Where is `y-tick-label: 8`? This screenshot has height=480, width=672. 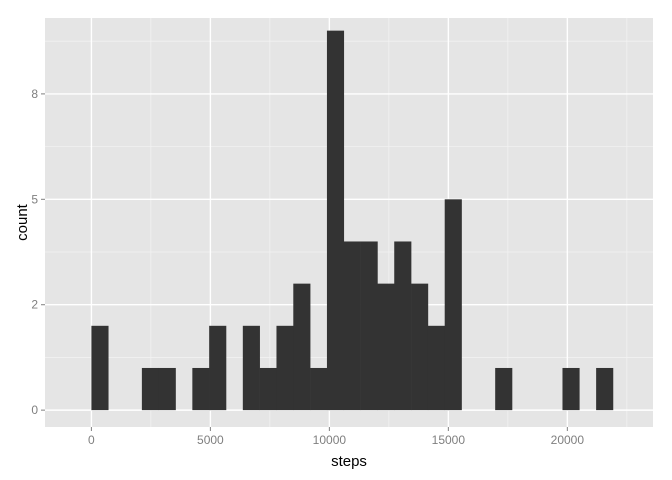
y-tick-label: 8 is located at coordinates (34, 94).